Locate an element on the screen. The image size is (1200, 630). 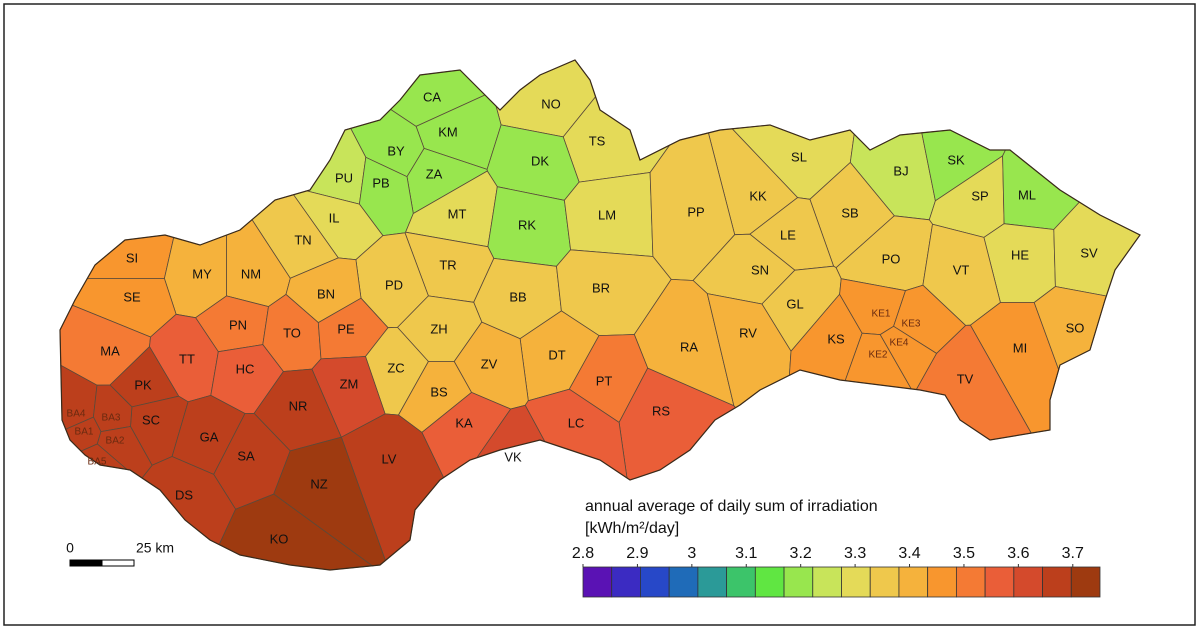
district-label: LC is located at coordinates (576, 422).